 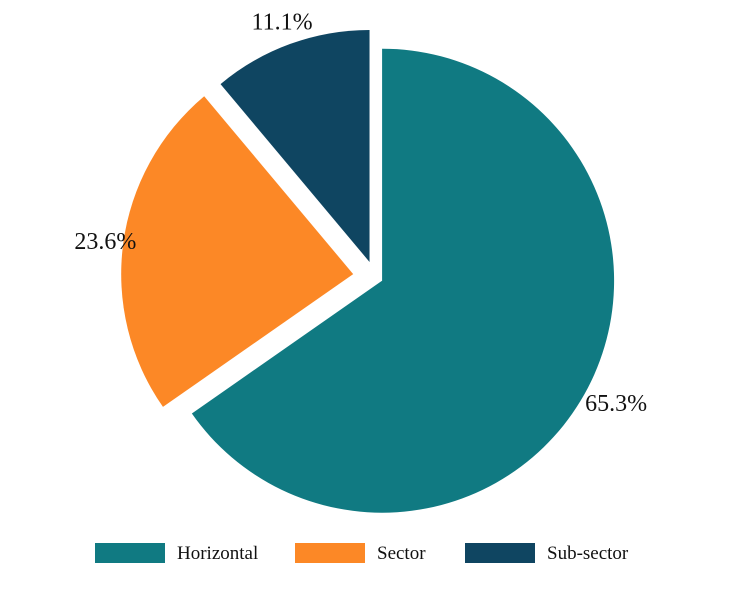 What do you see at coordinates (616, 404) in the screenshot?
I see `slice-label-horizontal: 65.3%` at bounding box center [616, 404].